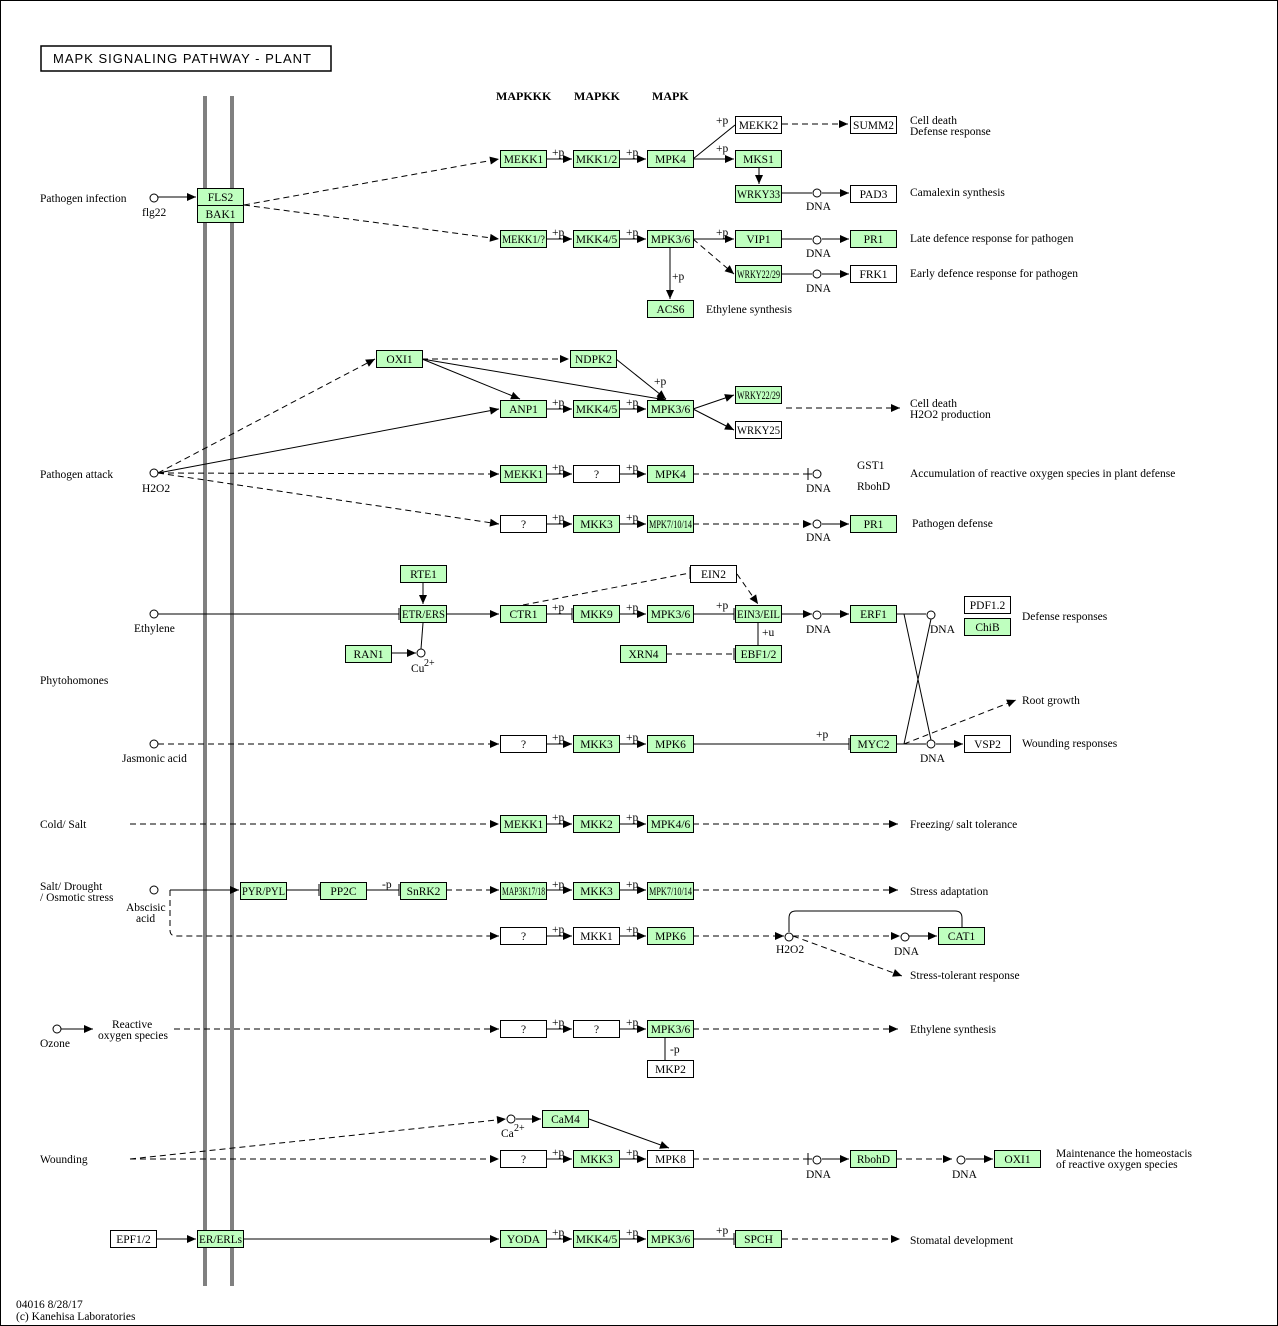 The height and width of the screenshot is (1326, 1278). What do you see at coordinates (987, 744) in the screenshot?
I see `gene-vsp2: VSP2` at bounding box center [987, 744].